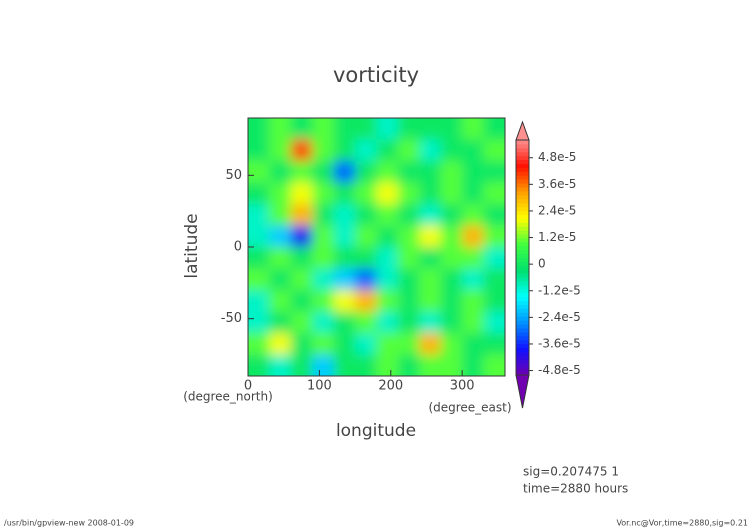 The image size is (752, 532). What do you see at coordinates (376, 75) in the screenshot?
I see `chart-title: vorticity` at bounding box center [376, 75].